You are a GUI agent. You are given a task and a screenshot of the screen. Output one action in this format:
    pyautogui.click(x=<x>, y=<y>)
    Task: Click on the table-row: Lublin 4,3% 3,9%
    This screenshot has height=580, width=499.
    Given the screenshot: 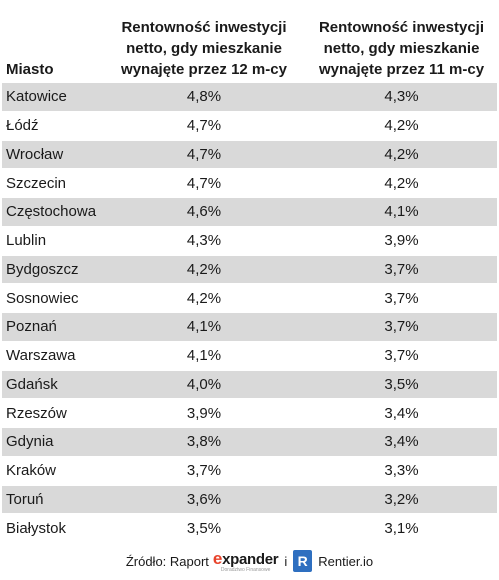 What is the action you would take?
    pyautogui.click(x=249, y=240)
    